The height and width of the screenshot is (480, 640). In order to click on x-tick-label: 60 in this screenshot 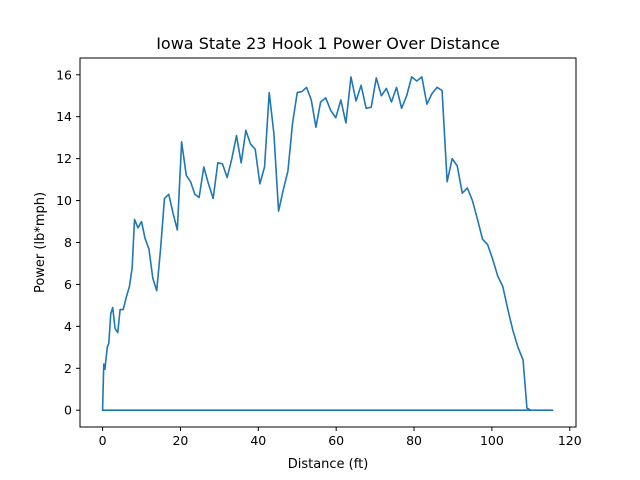, I will do `click(336, 440)`.